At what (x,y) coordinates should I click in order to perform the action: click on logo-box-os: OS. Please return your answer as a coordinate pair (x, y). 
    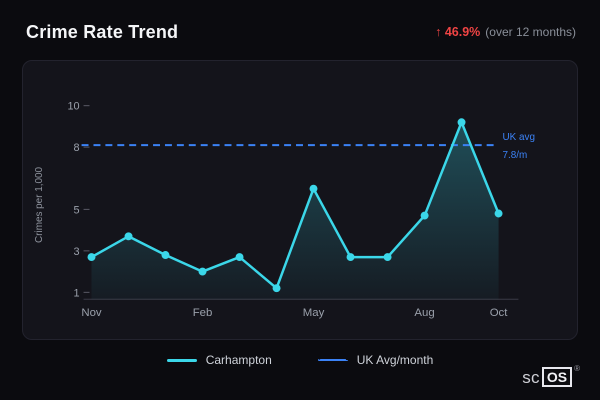
    Looking at the image, I should click on (557, 377).